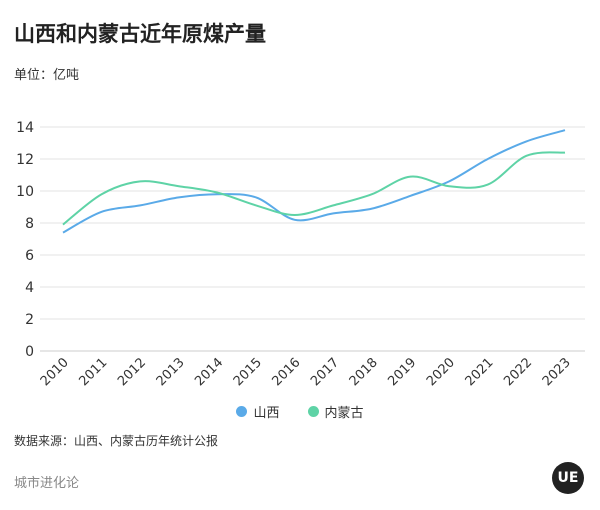 The height and width of the screenshot is (510, 600). What do you see at coordinates (266, 413) in the screenshot?
I see `legend-label: 山西` at bounding box center [266, 413].